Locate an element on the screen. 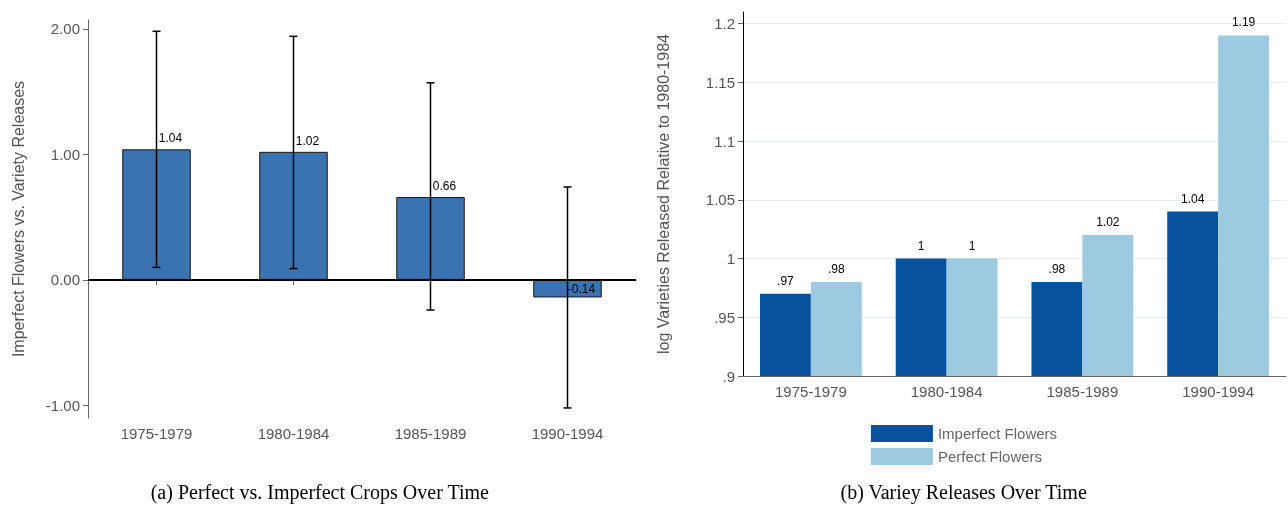 The width and height of the screenshot is (1288, 508). text: (b) Variey Releases Over Time is located at coordinates (963, 492).